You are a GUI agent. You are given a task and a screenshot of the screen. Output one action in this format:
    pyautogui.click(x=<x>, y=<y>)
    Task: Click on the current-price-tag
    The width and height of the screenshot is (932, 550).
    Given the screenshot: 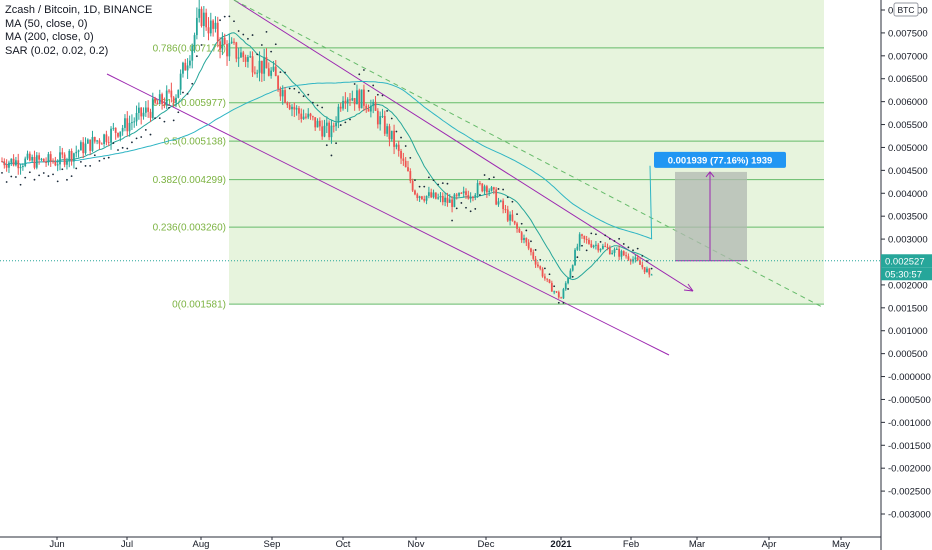 What is the action you would take?
    pyautogui.click(x=906, y=261)
    